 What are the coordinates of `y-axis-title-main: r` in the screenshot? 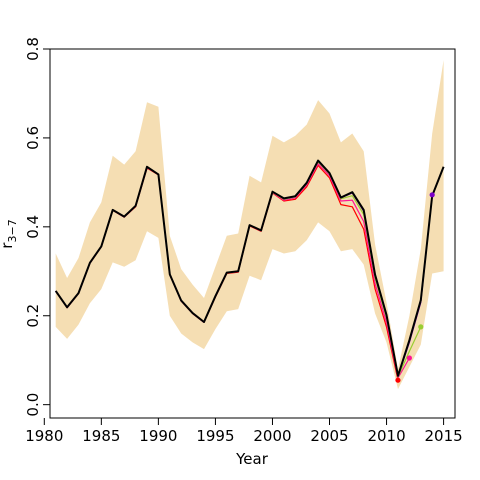 It's located at (8, 245).